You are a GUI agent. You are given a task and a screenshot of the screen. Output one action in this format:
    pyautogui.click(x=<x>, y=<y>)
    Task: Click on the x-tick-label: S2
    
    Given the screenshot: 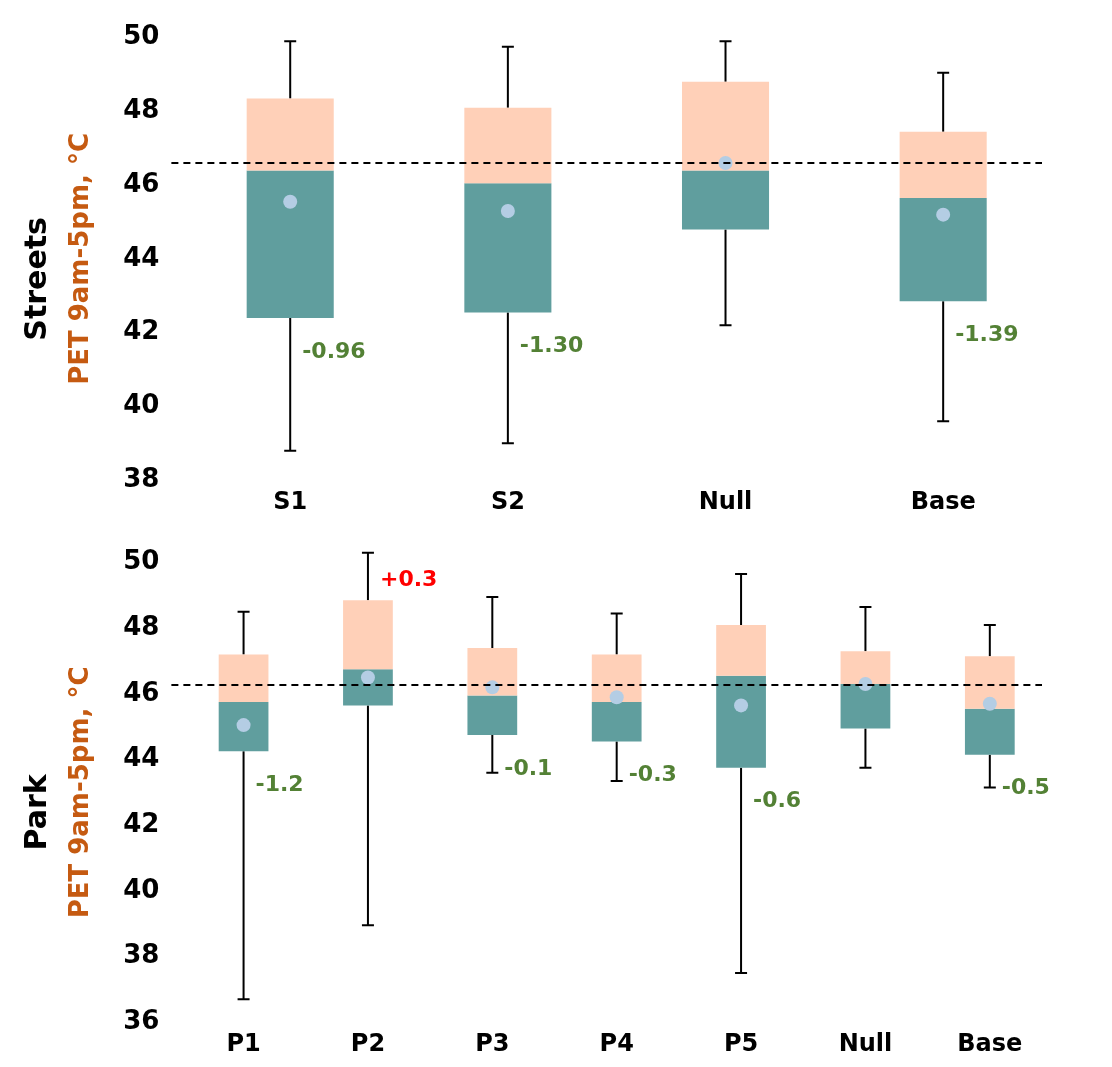 What is the action you would take?
    pyautogui.click(x=507, y=500)
    